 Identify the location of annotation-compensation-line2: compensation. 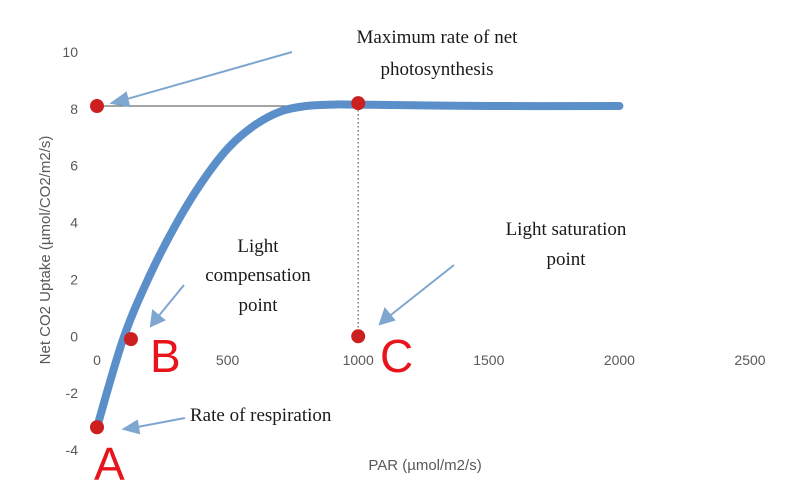
(258, 275).